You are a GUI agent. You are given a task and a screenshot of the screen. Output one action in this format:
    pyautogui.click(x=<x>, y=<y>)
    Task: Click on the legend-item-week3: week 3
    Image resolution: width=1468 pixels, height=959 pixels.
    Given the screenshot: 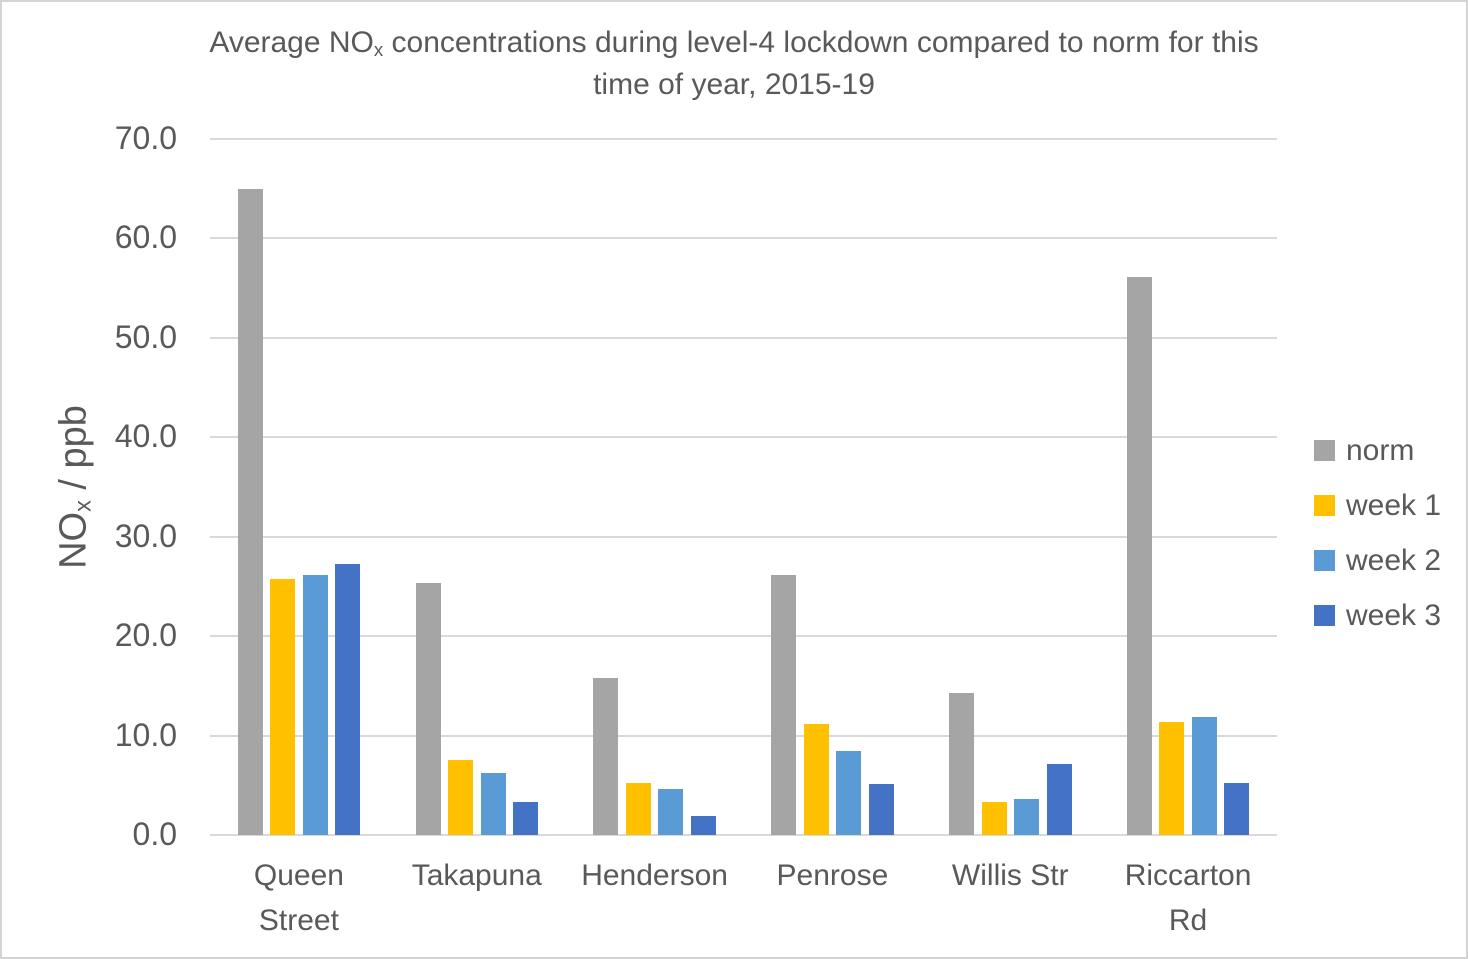 What is the action you would take?
    pyautogui.click(x=1377, y=615)
    